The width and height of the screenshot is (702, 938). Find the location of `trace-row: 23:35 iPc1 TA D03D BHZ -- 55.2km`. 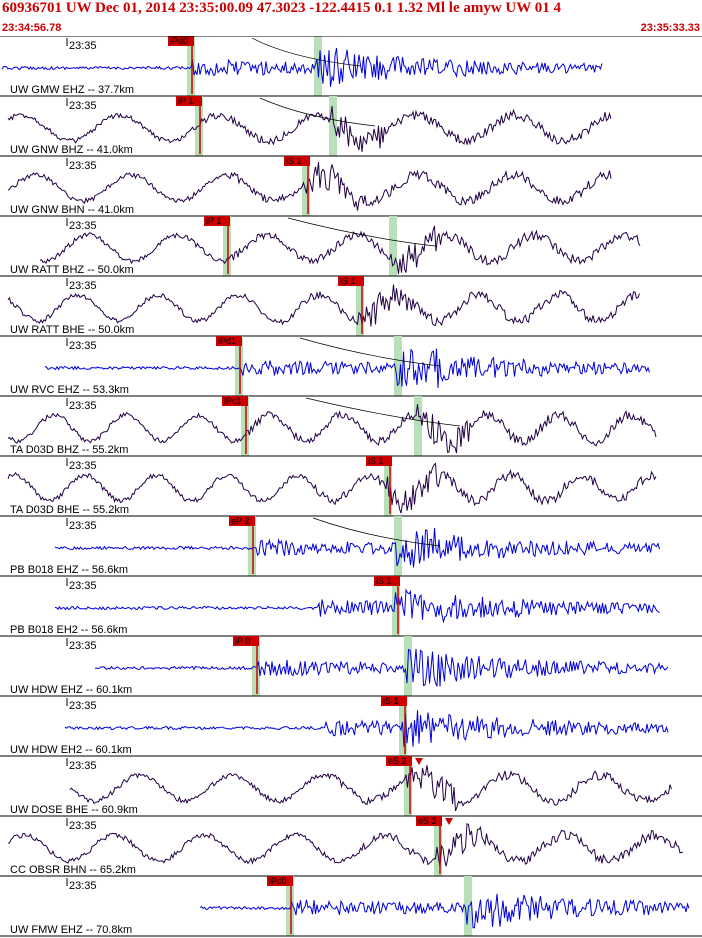

trace-row: 23:35 iPc1 TA D03D BHZ -- 55.2km is located at coordinates (351, 426).